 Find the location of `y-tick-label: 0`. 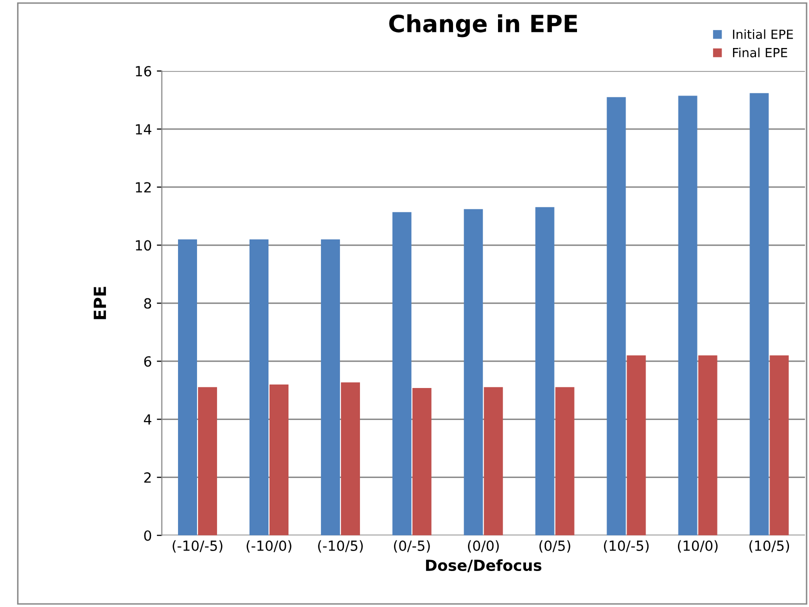

y-tick-label: 0 is located at coordinates (148, 535).